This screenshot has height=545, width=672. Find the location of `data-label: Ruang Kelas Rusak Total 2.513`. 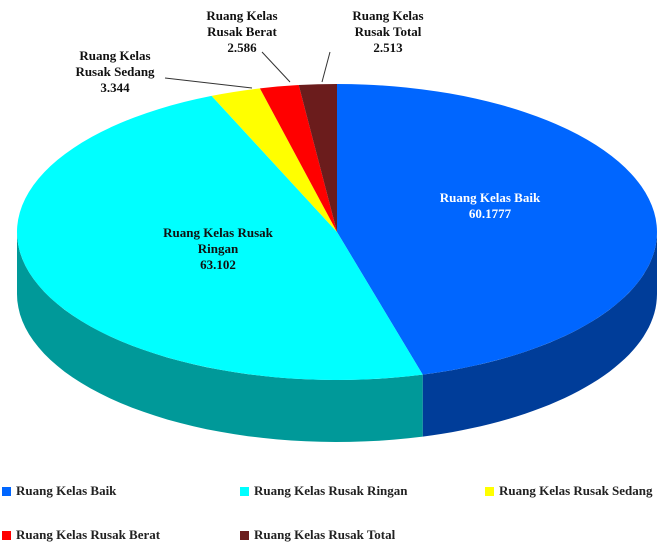

data-label: Ruang Kelas Rusak Total 2.513 is located at coordinates (388, 32).